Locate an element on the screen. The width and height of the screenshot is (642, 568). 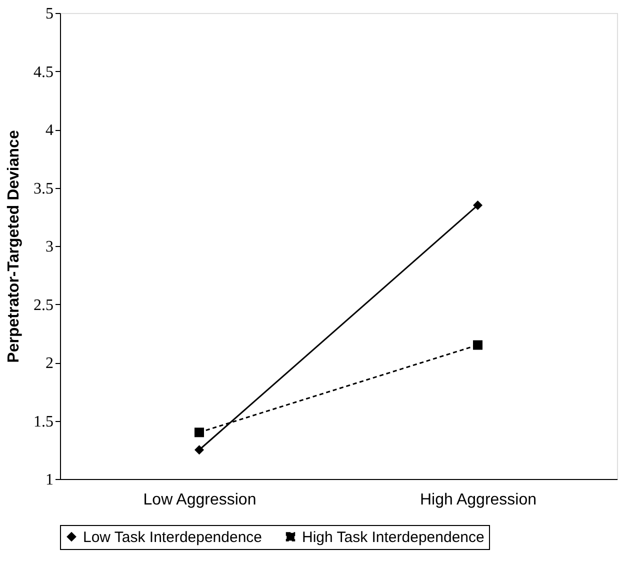
y-tick-label: 4.5 is located at coordinates (44, 72).